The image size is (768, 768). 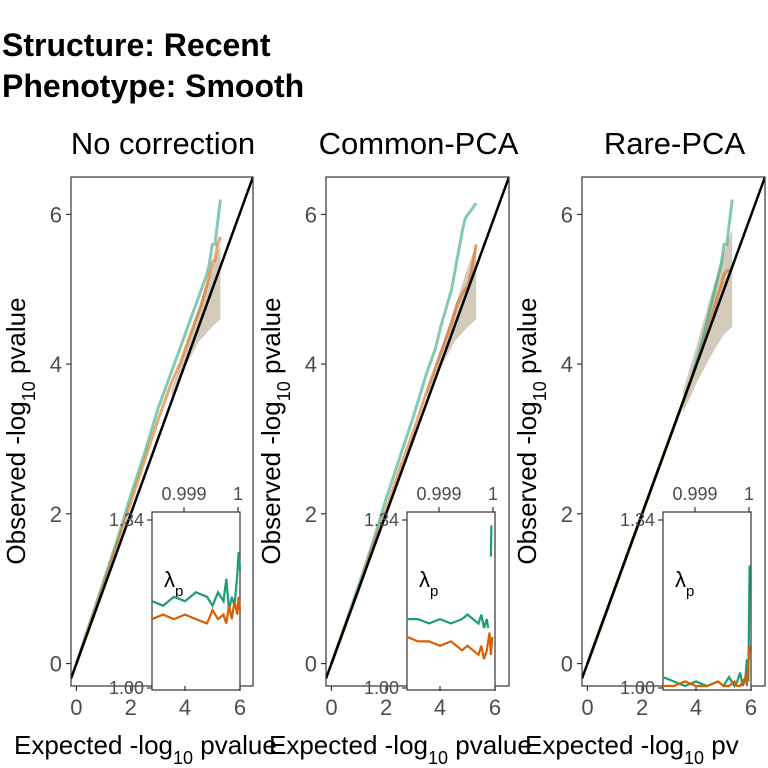 I want to click on title-line-2: Phenotype: Smooth, so click(x=153, y=86).